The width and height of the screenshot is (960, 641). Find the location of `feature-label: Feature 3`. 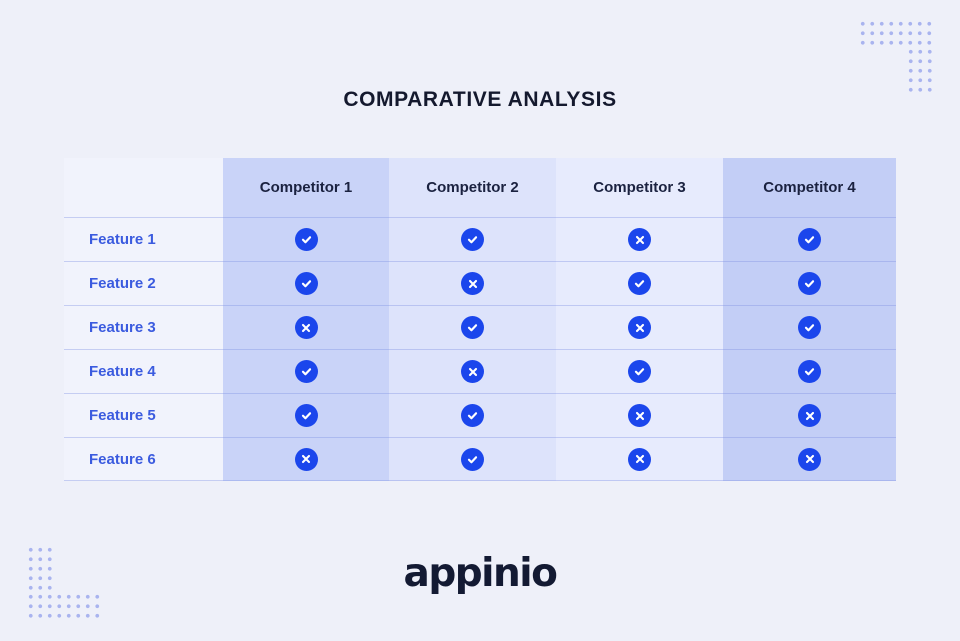

feature-label: Feature 3 is located at coordinates (143, 327).